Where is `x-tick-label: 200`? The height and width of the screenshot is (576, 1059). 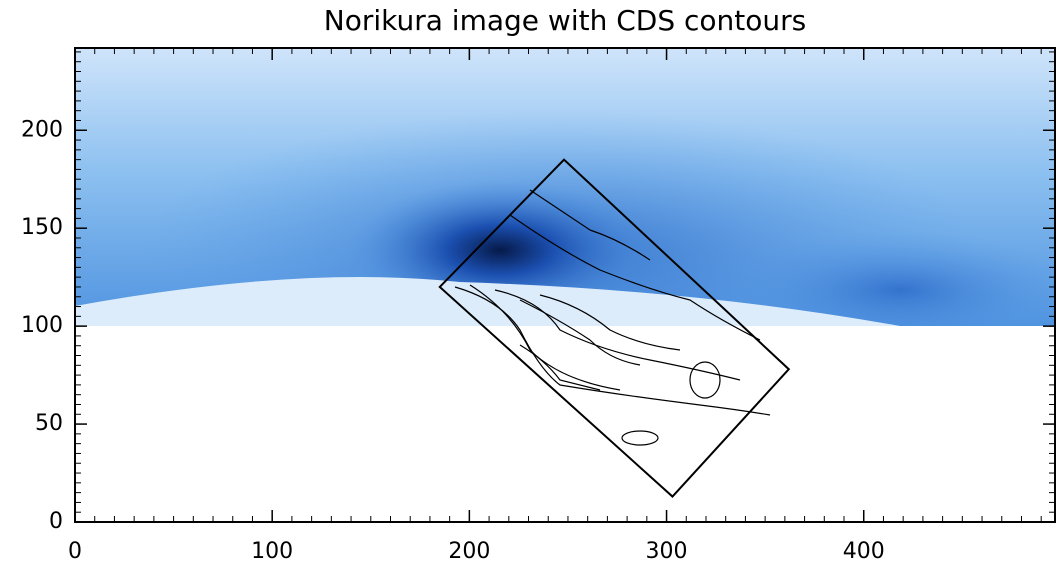 x-tick-label: 200 is located at coordinates (469, 551).